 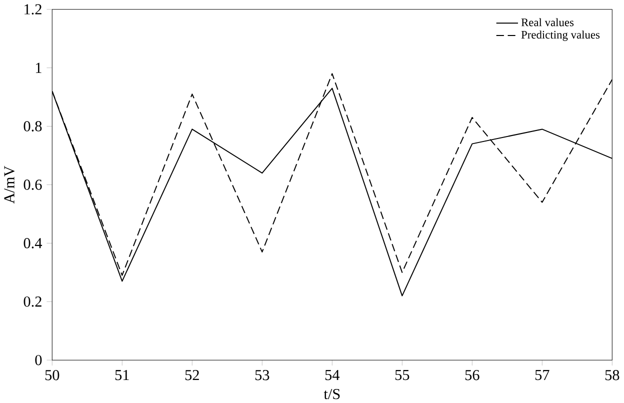 What do you see at coordinates (33, 184) in the screenshot?
I see `y-tick-label: 0.6` at bounding box center [33, 184].